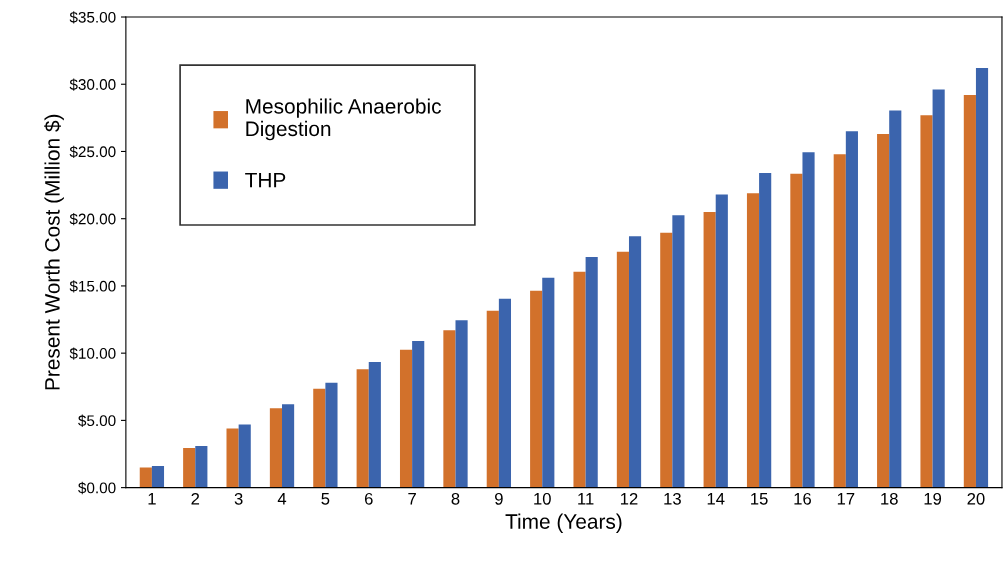 This screenshot has height=567, width=1007. Describe the element at coordinates (97, 488) in the screenshot. I see `y-tick-label: $0.00` at that location.